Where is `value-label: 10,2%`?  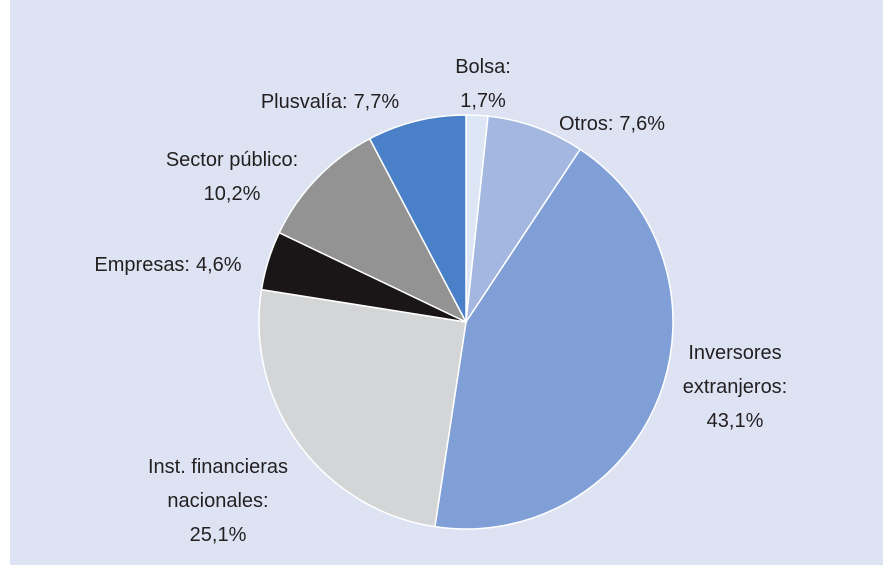
value-label: 10,2% is located at coordinates (232, 194).